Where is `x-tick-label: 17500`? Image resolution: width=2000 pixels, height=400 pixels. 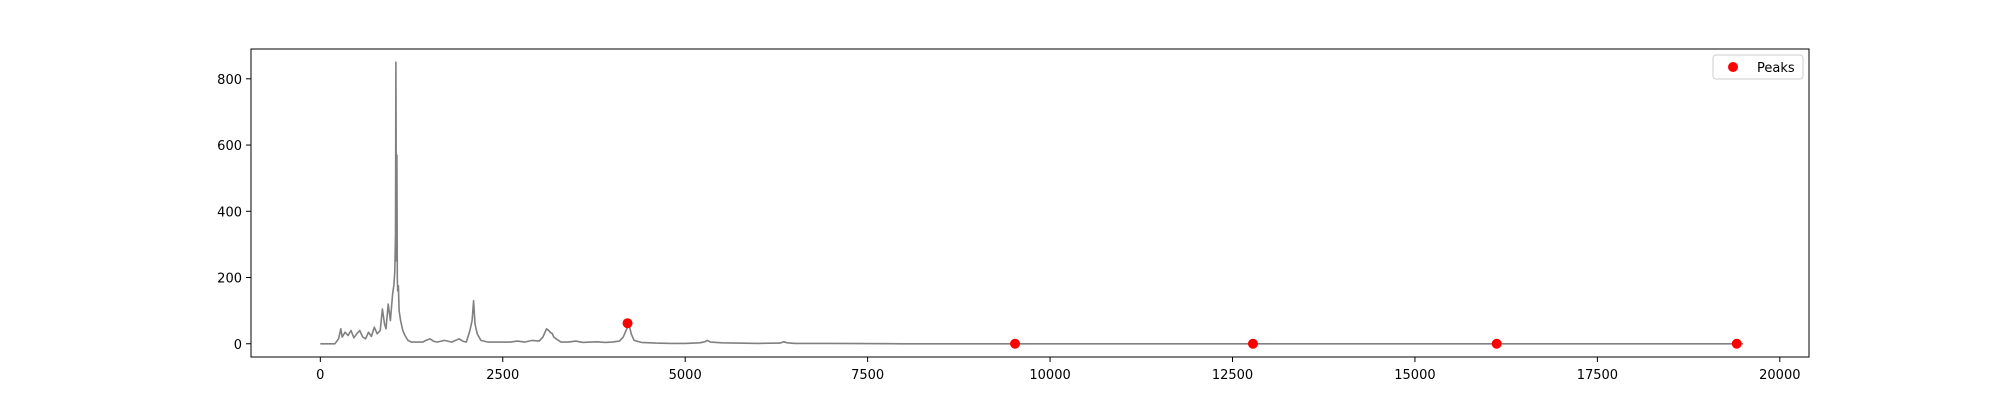 x-tick-label: 17500 is located at coordinates (1597, 375).